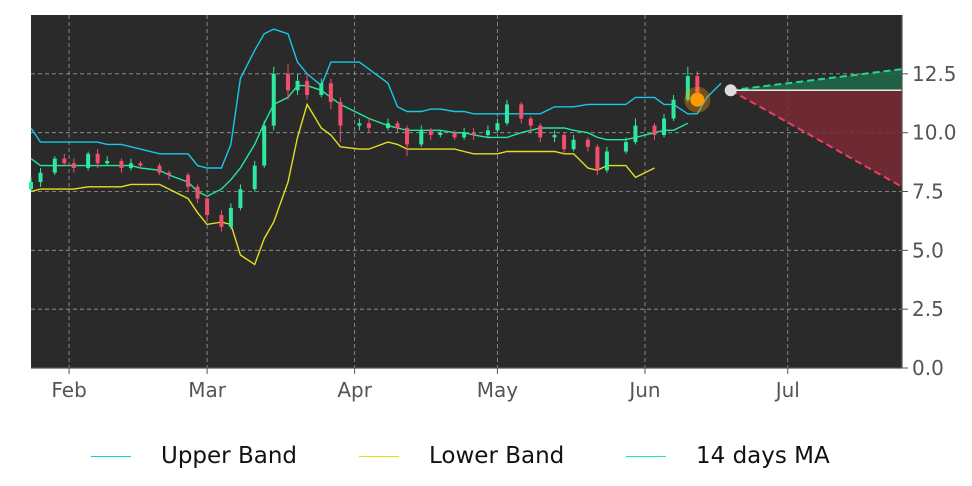  I want to click on projection-upper-area, so click(816, 80).